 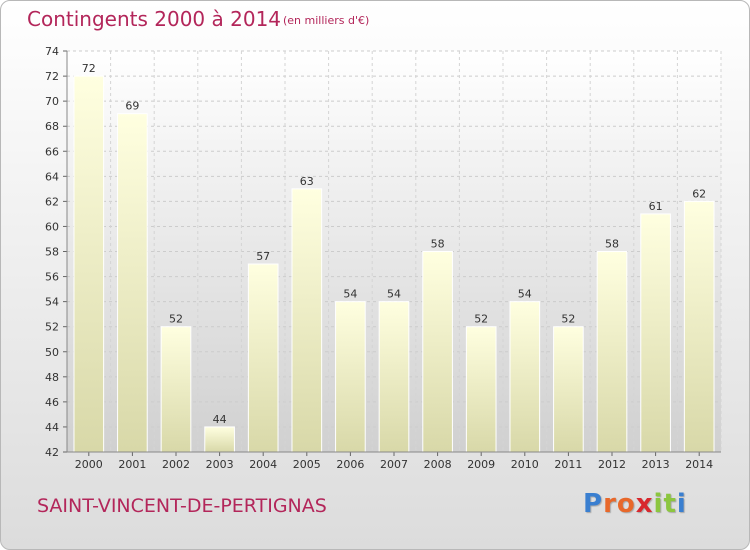 I want to click on y-tick-label: 42, so click(x=52, y=452).